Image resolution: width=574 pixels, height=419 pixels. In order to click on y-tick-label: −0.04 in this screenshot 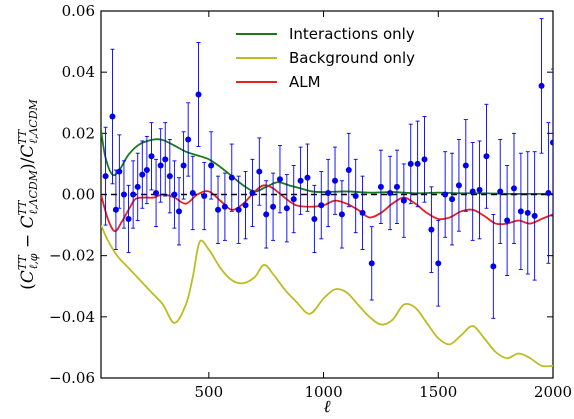, I will do `click(72, 317)`.